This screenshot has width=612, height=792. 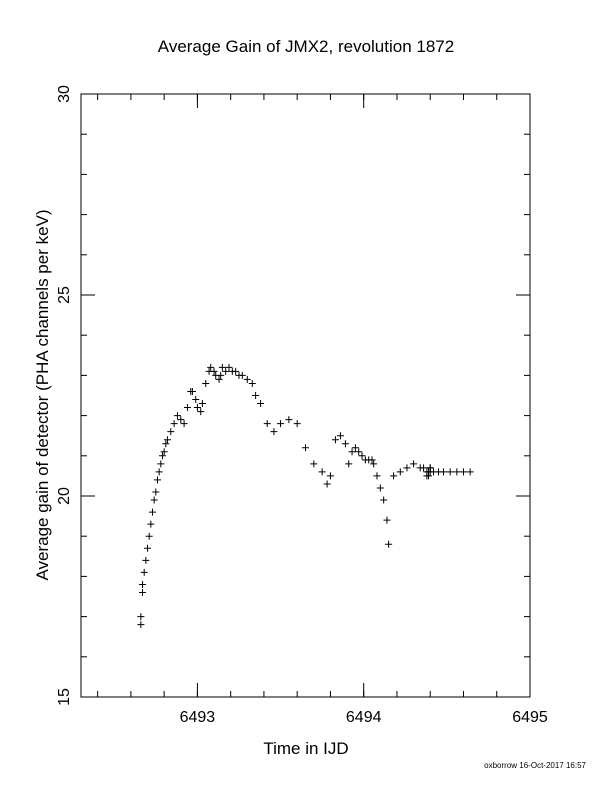 What do you see at coordinates (64, 697) in the screenshot?
I see `y-tick-label: 15` at bounding box center [64, 697].